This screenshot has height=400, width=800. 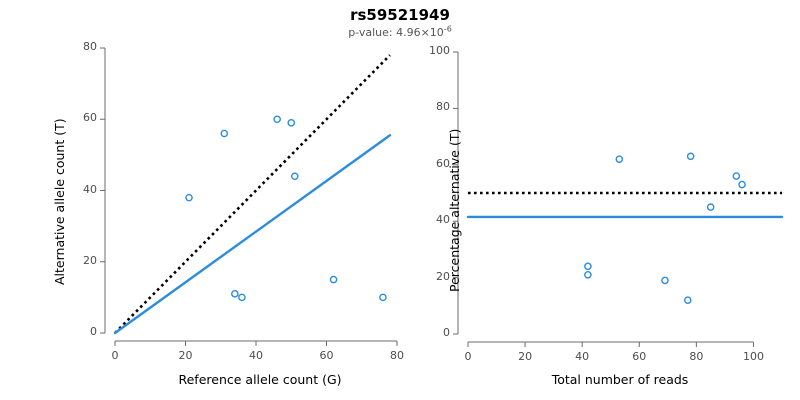 What do you see at coordinates (400, 15) in the screenshot?
I see `page-title: rs59521949` at bounding box center [400, 15].